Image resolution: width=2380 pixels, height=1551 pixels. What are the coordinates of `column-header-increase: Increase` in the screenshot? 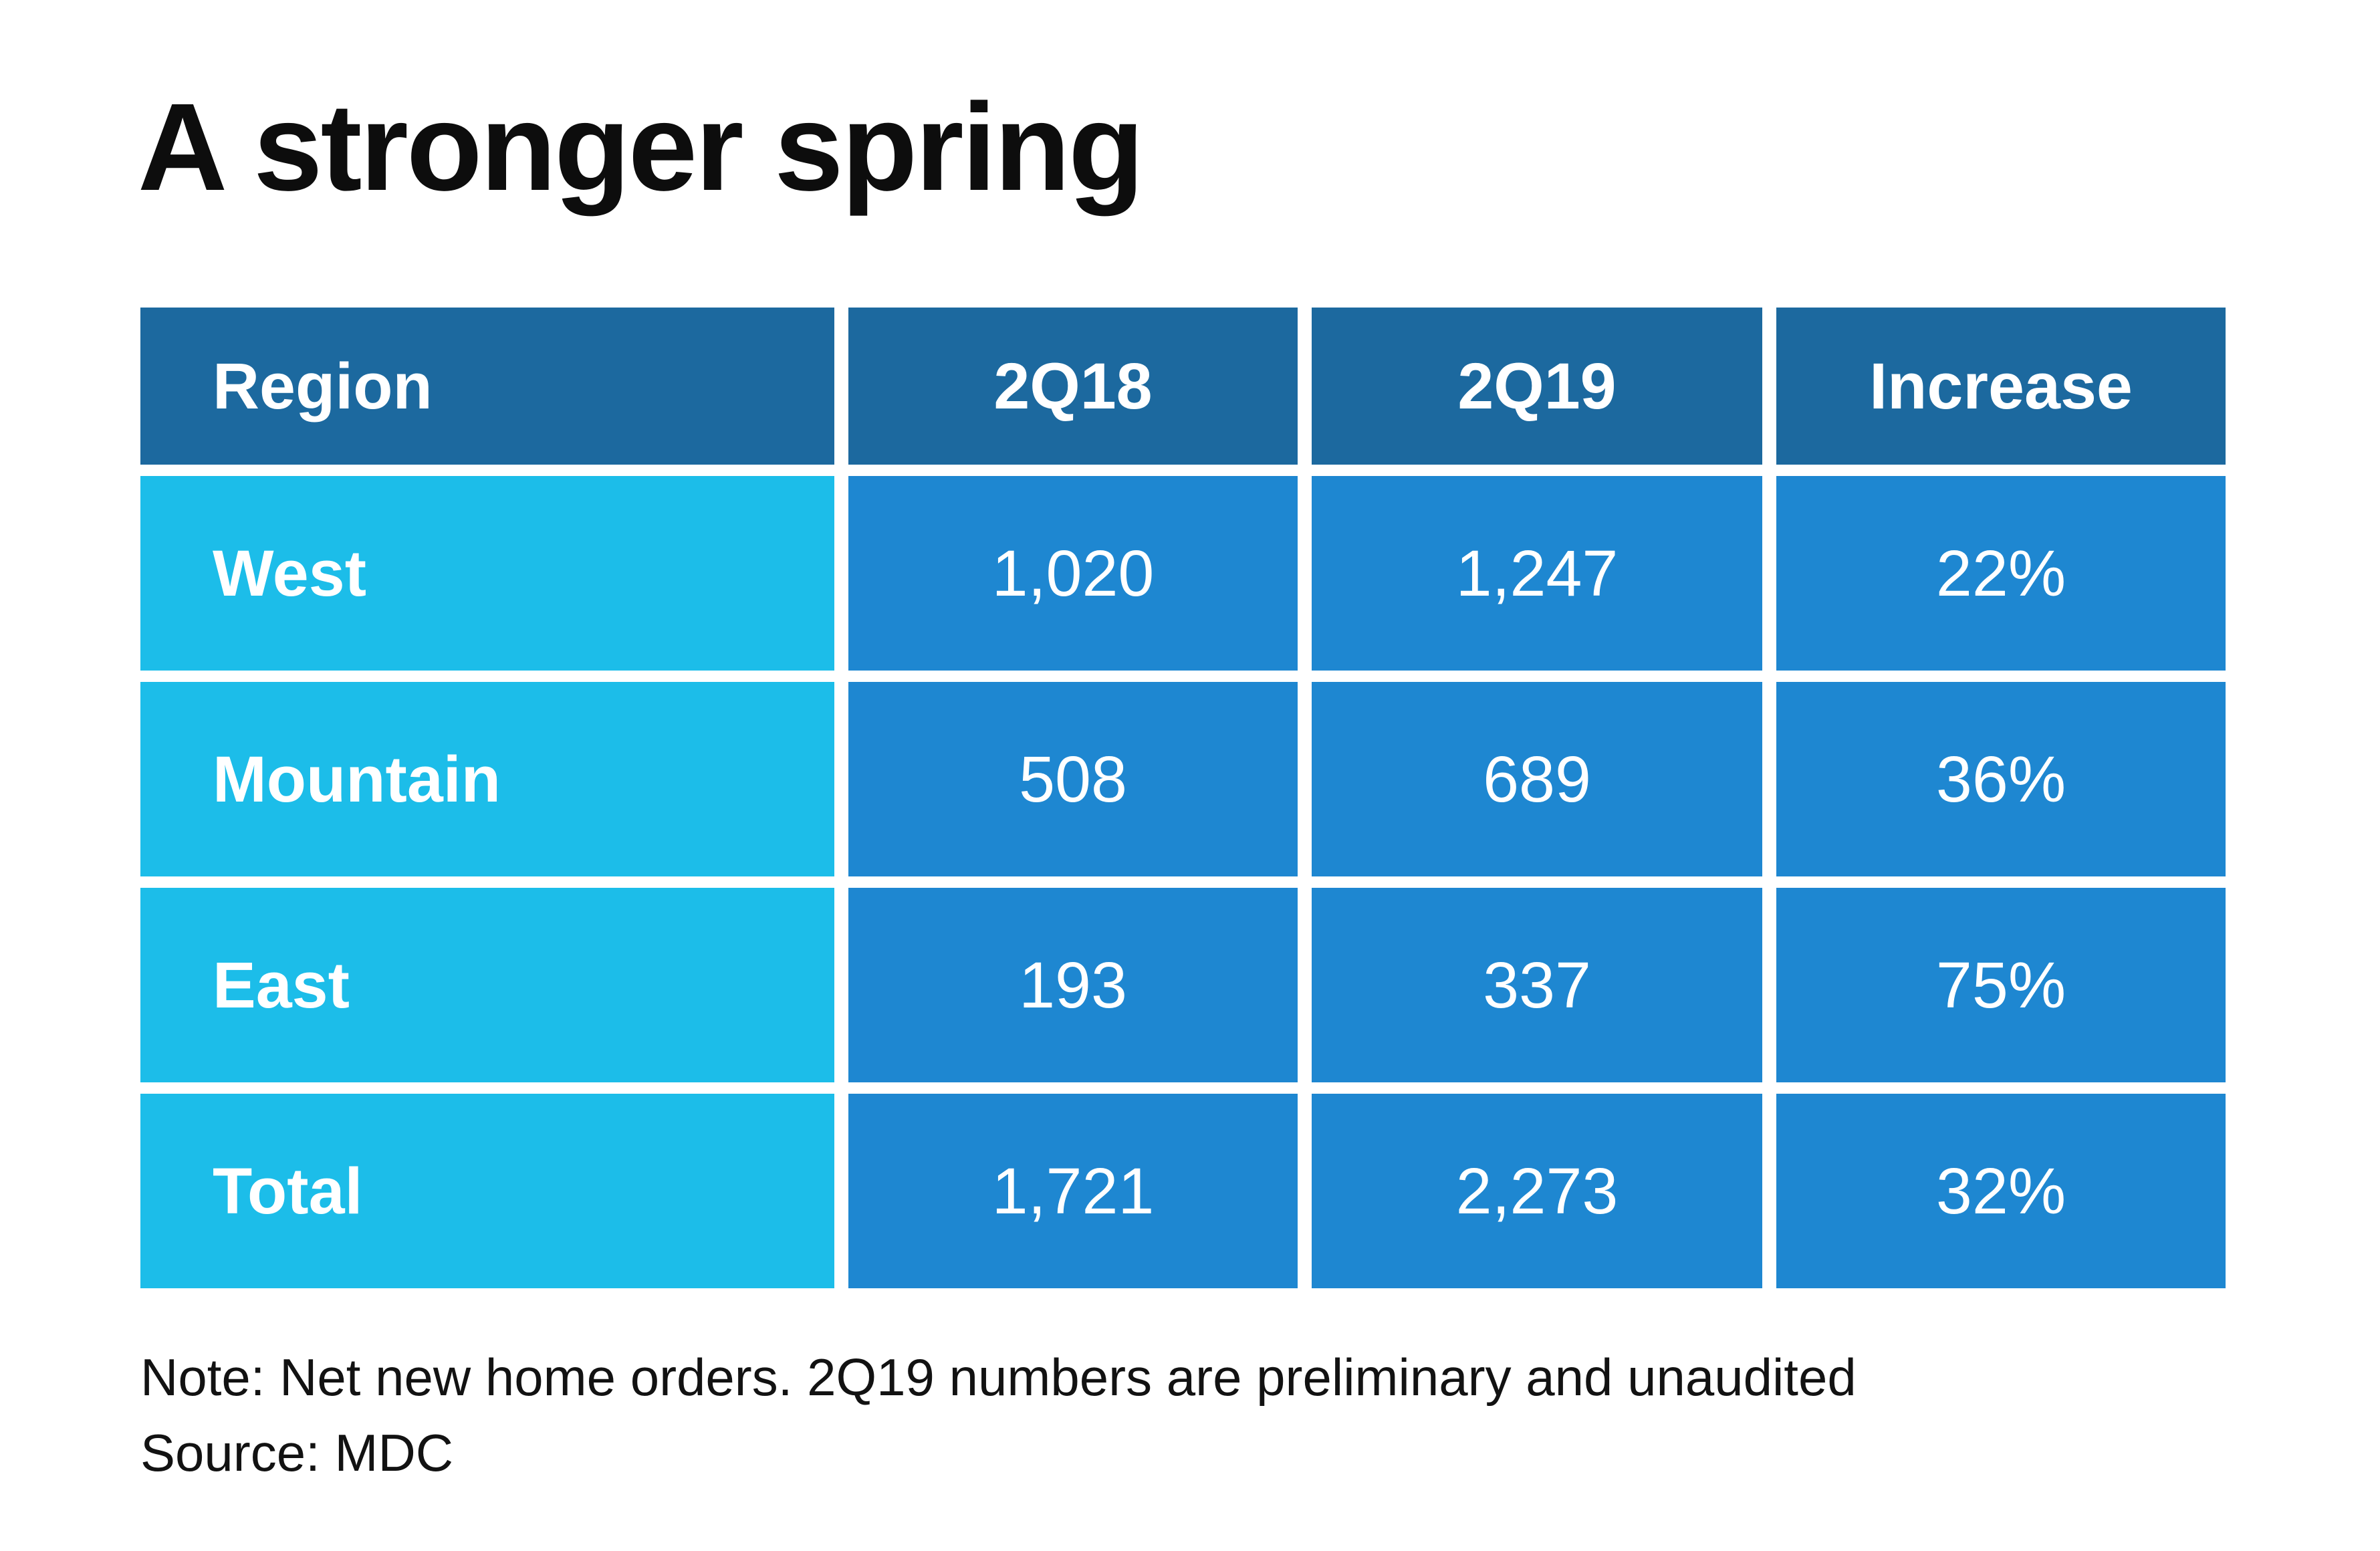 It's located at (2001, 386).